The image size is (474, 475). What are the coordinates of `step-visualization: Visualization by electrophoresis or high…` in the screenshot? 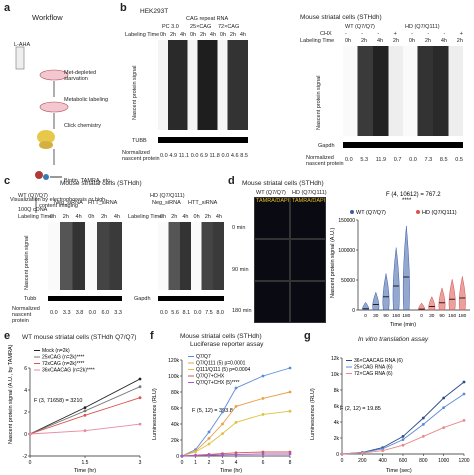 It's located at (58, 203).